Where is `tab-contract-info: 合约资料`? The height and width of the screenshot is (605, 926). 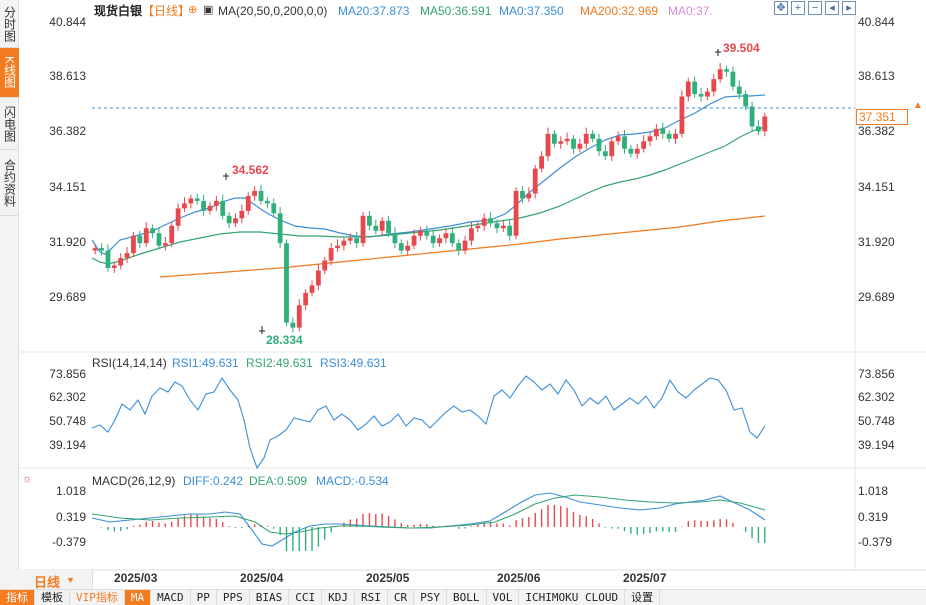 tab-contract-info: 合约资料 is located at coordinates (9, 183).